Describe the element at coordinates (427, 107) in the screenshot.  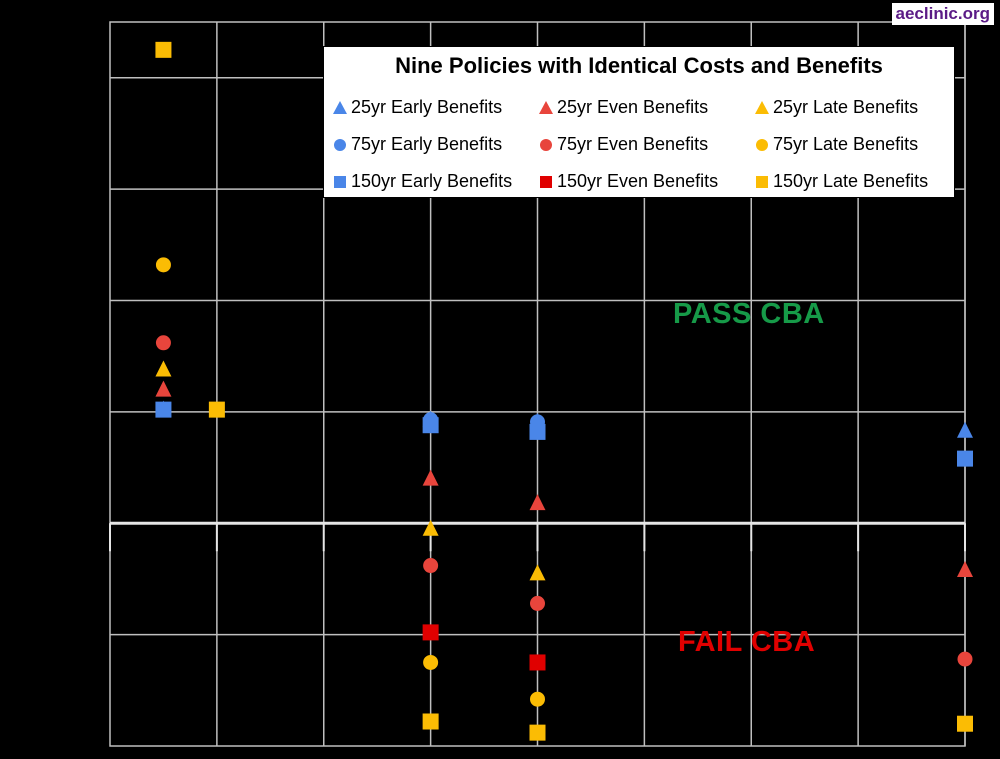
I see `legend-label: 25yr Early Benefits` at that location.